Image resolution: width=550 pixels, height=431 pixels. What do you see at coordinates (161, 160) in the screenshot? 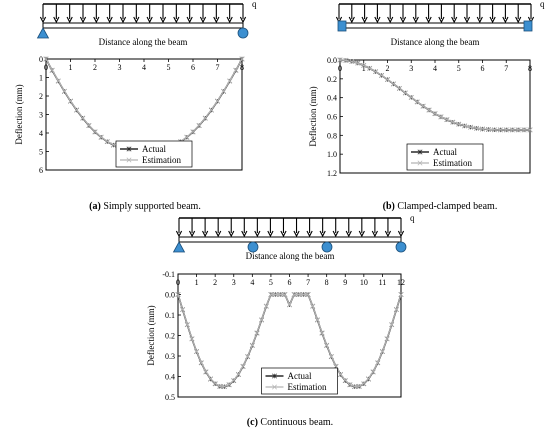
I see `legend-label: Estimation` at bounding box center [161, 160].